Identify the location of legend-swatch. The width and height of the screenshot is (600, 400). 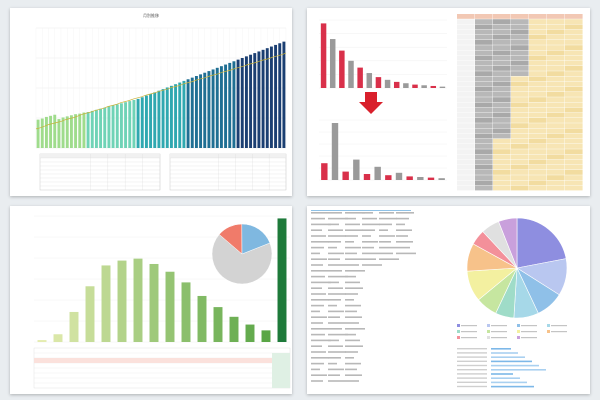
(548, 325).